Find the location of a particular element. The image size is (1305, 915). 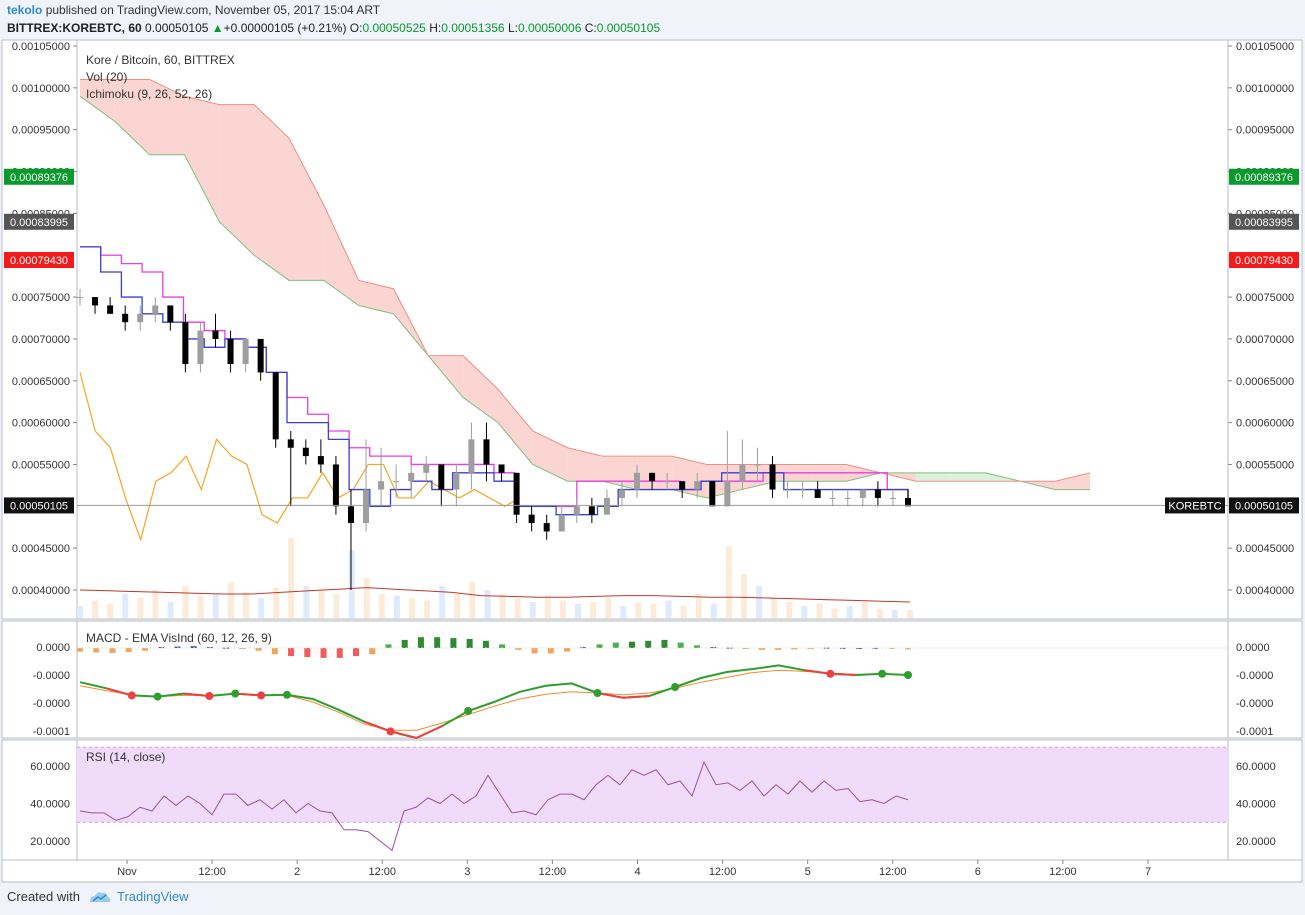

price-tag-right: 0.00089376 is located at coordinates (1264, 178).